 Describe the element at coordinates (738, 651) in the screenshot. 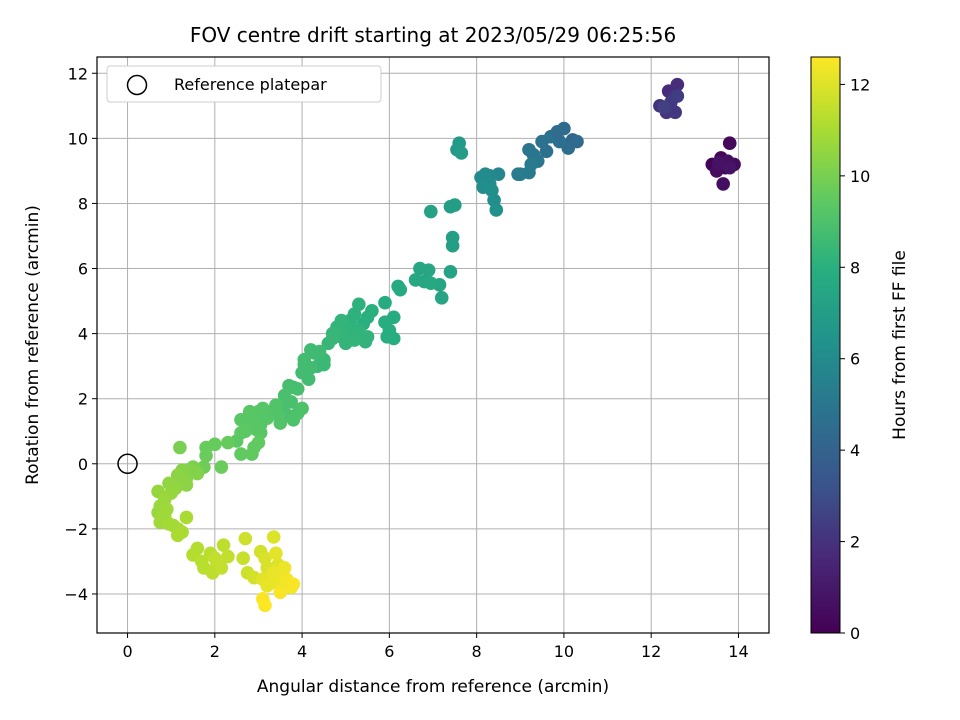

I see `x-tick-label: 14` at that location.